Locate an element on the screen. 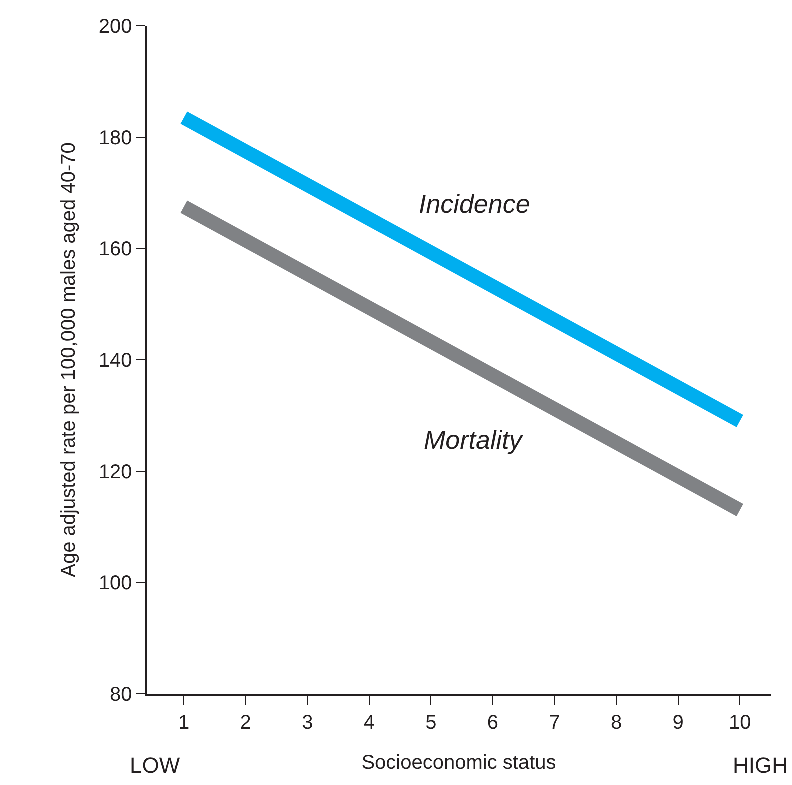 This screenshot has width=792, height=785. y-tick-label: 140 is located at coordinates (115, 361).